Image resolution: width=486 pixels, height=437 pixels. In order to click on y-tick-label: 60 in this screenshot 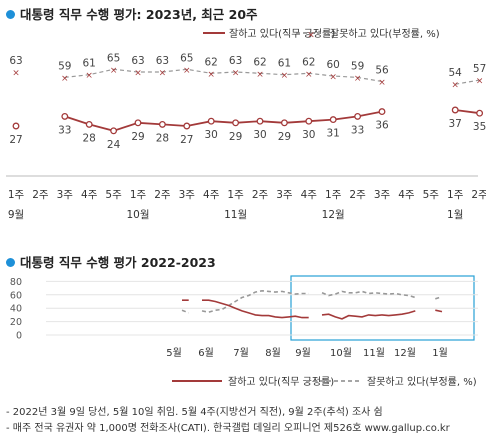, I will do `click(16, 295)`.